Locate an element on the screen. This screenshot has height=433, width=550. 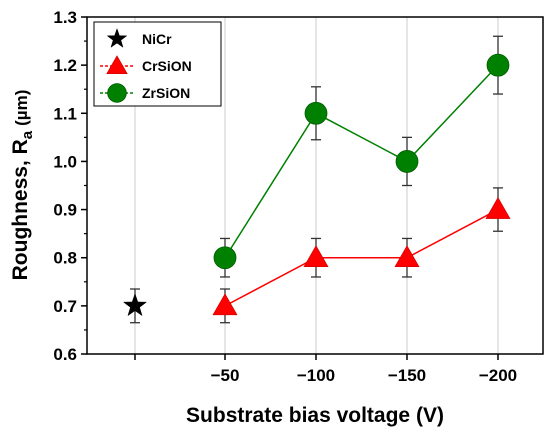
y-tick-label-4: 1.0 is located at coordinates (65, 161).